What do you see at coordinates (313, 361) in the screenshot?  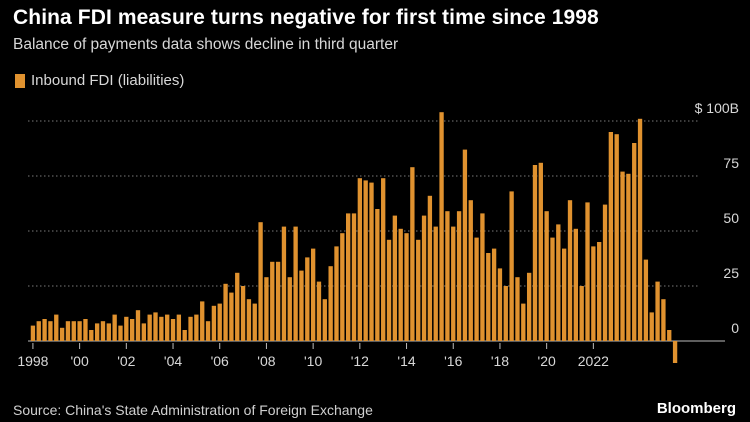 I see `x-tick-label: '10` at bounding box center [313, 361].